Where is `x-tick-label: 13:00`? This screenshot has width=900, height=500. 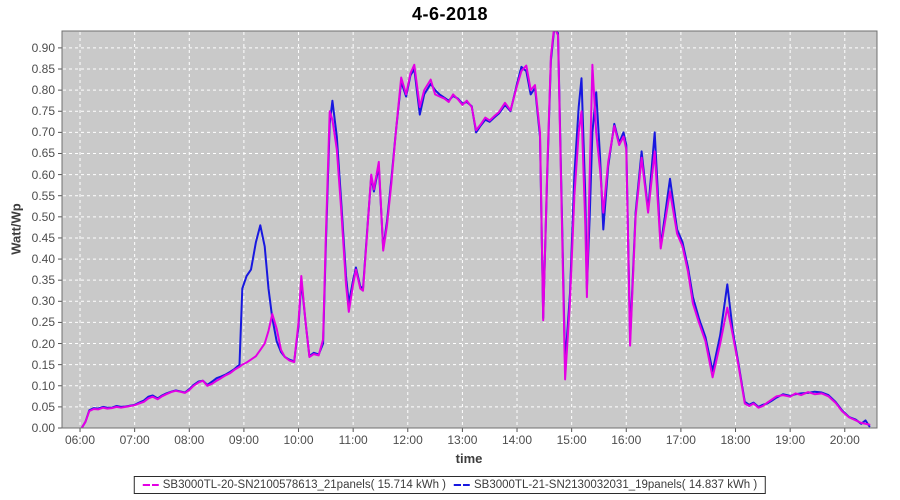
x-tick-label: 13:00 is located at coordinates (462, 440).